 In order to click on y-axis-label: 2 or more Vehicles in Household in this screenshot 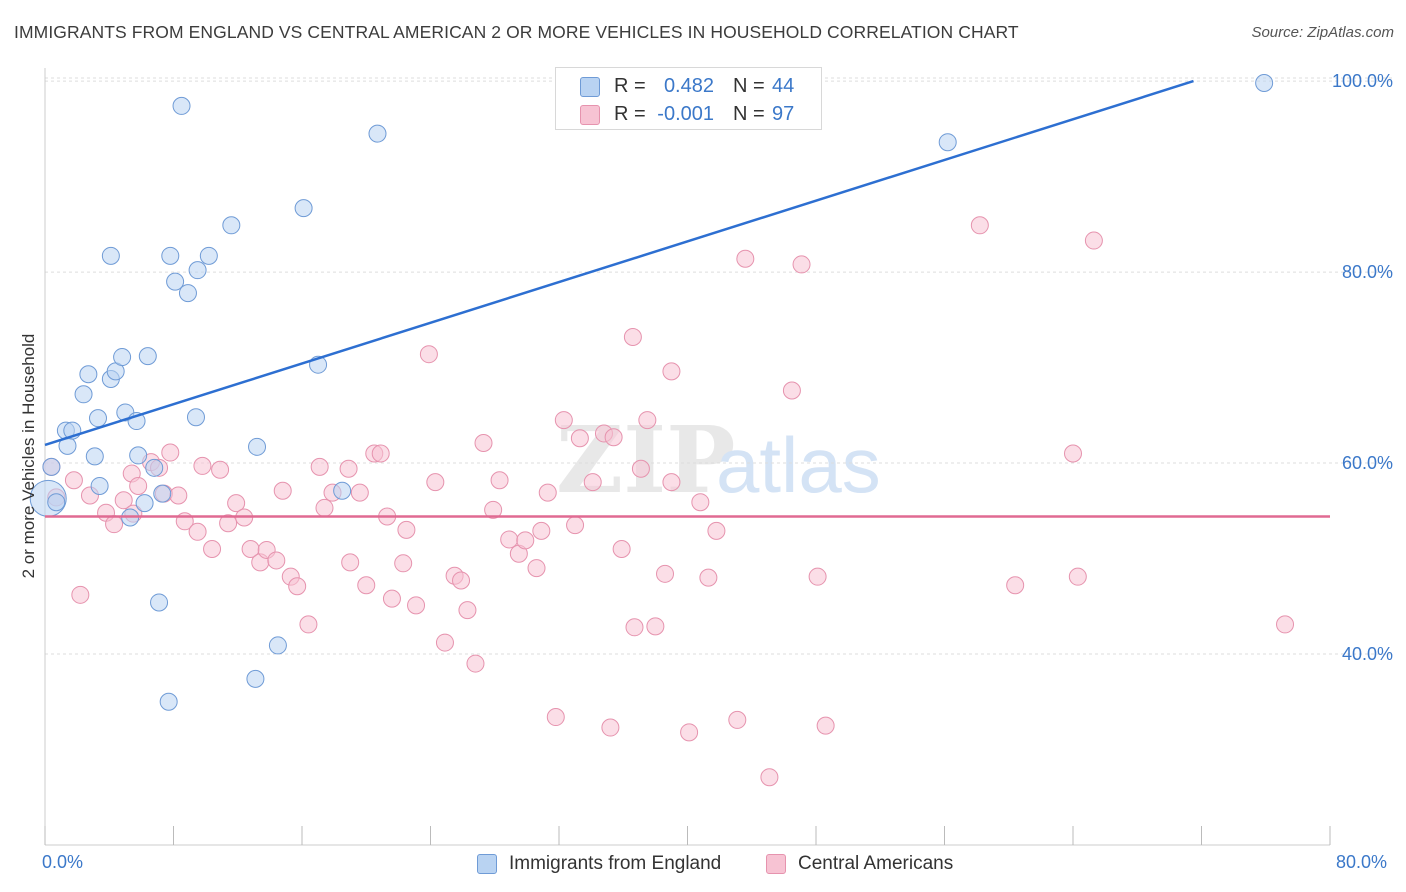, I will do `click(28, 456)`.